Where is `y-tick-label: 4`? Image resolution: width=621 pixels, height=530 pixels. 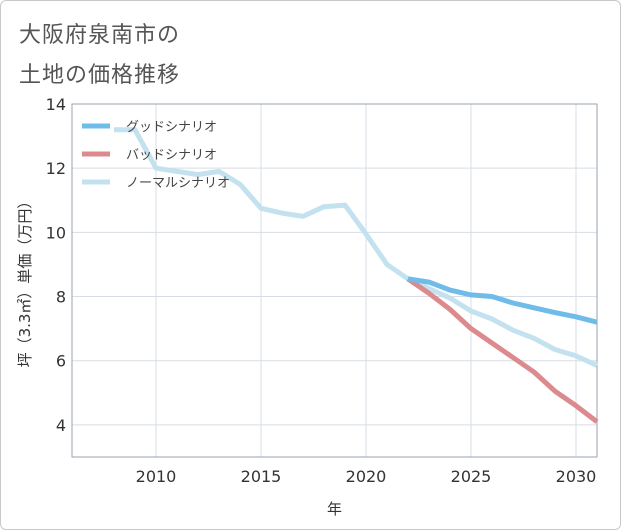 y-tick-label: 4 is located at coordinates (61, 425).